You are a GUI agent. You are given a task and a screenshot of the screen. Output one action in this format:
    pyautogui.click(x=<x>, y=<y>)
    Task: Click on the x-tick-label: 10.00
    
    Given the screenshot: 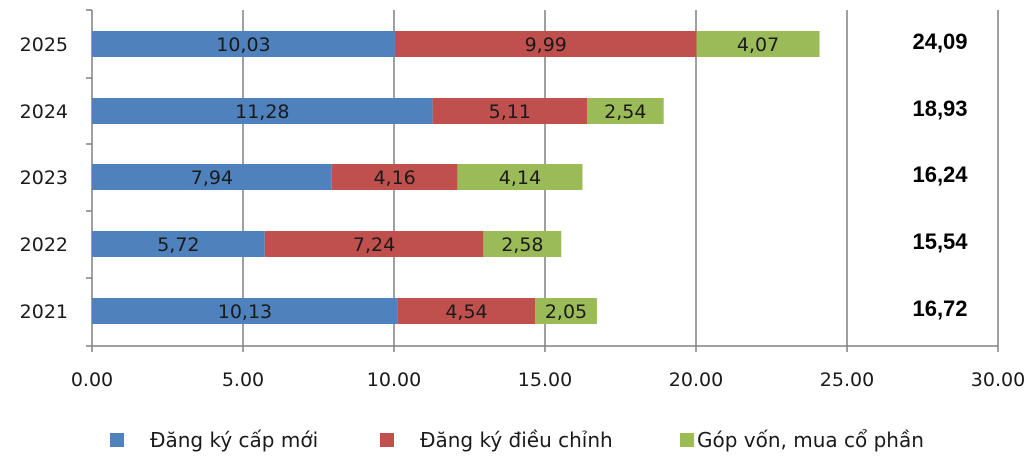 What is the action you would take?
    pyautogui.click(x=394, y=380)
    